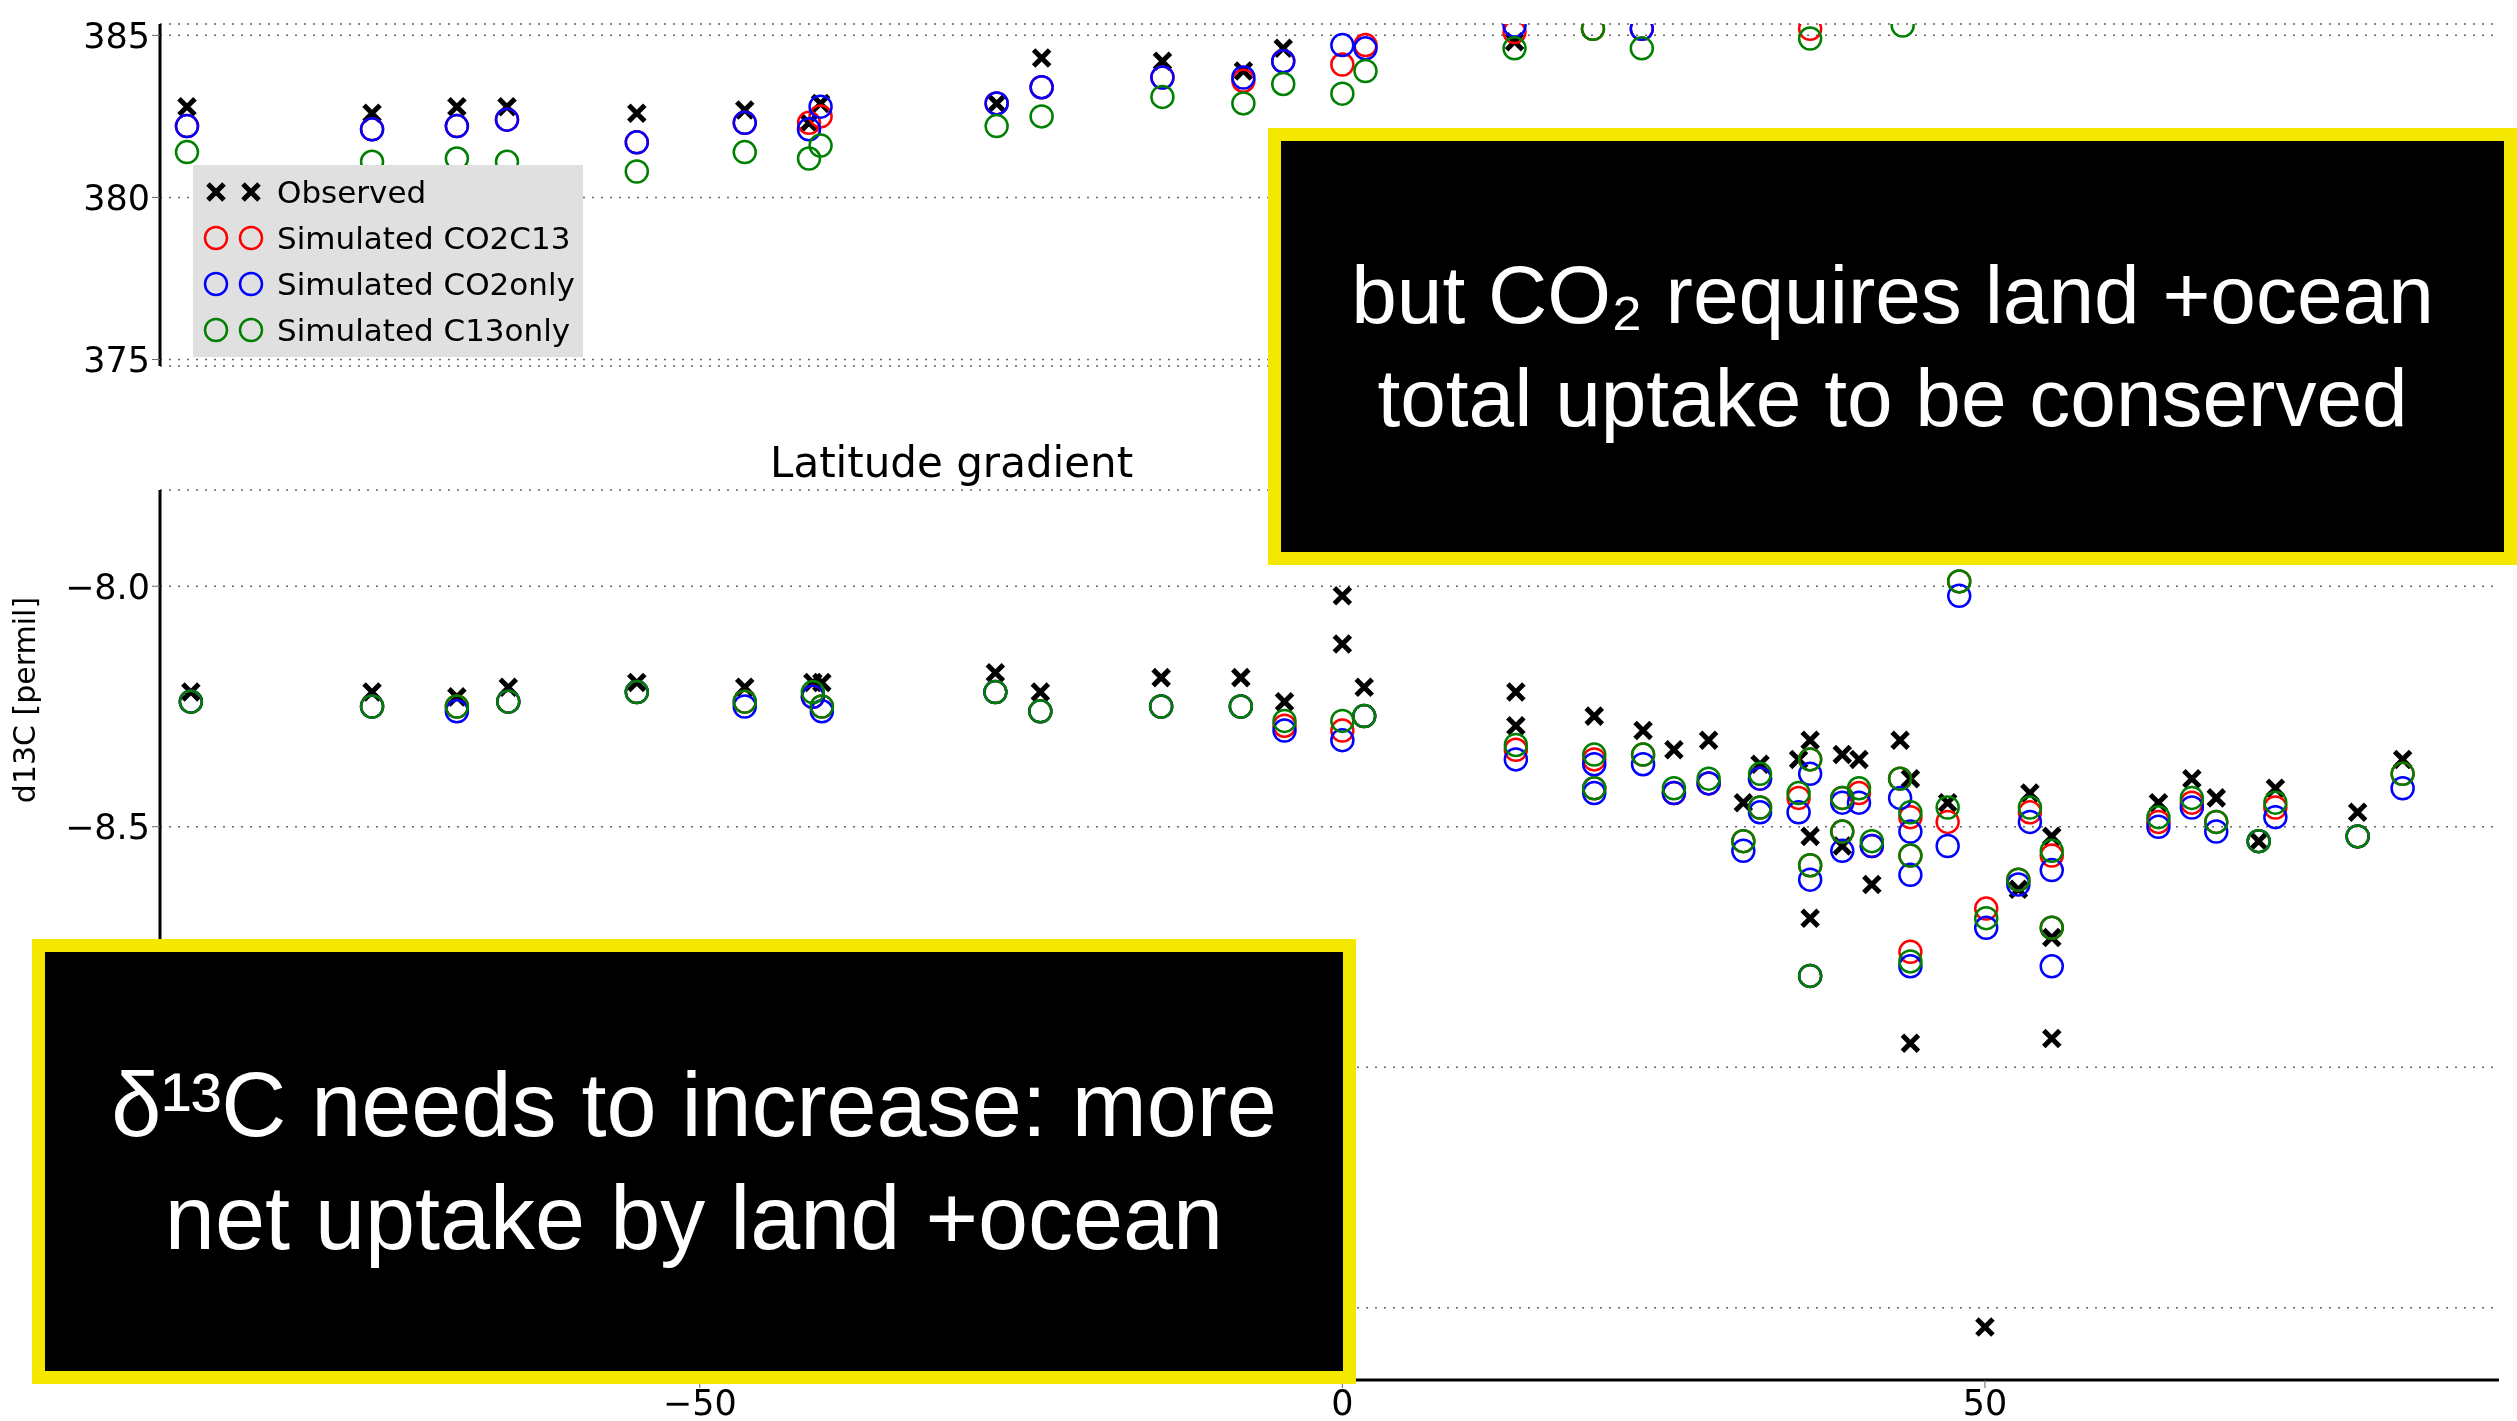 This screenshot has height=1421, width=2517. I want to click on y-tick-label: −8.5, so click(107, 827).